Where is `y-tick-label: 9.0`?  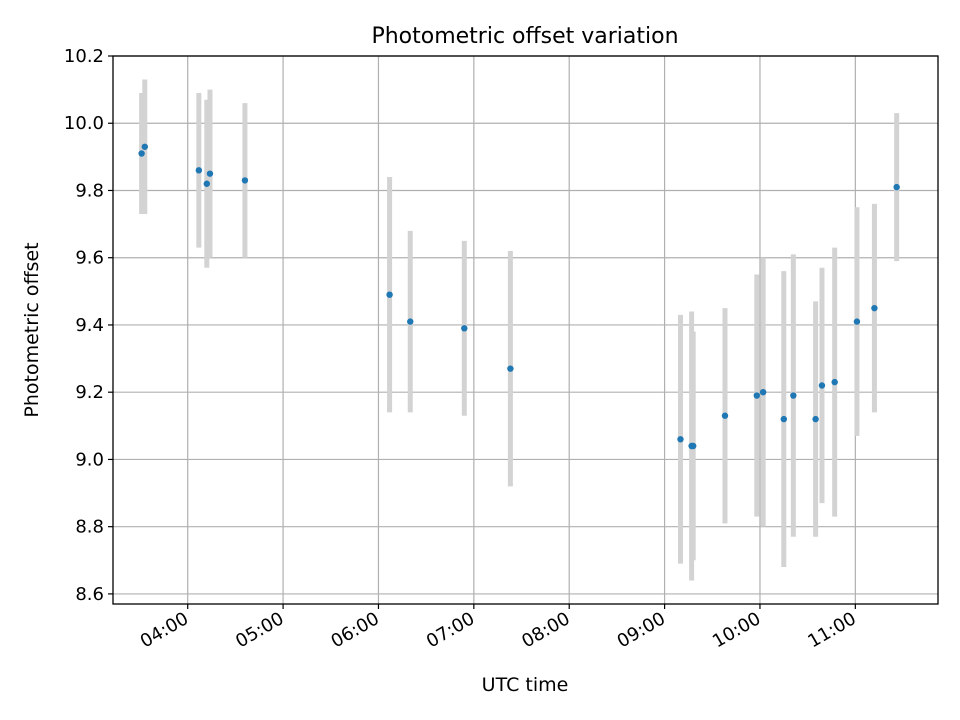
y-tick-label: 9.0 is located at coordinates (89, 459).